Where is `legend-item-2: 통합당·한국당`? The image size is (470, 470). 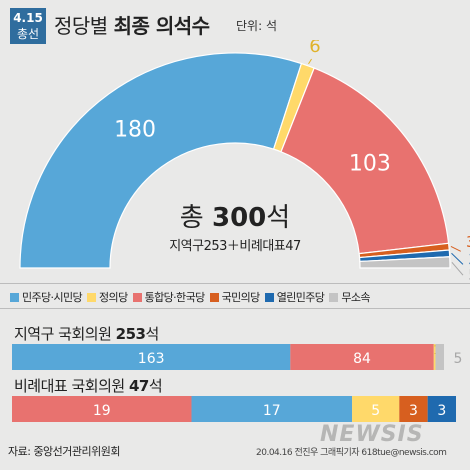
legend-item-2: 통합당·한국당 is located at coordinates (169, 297).